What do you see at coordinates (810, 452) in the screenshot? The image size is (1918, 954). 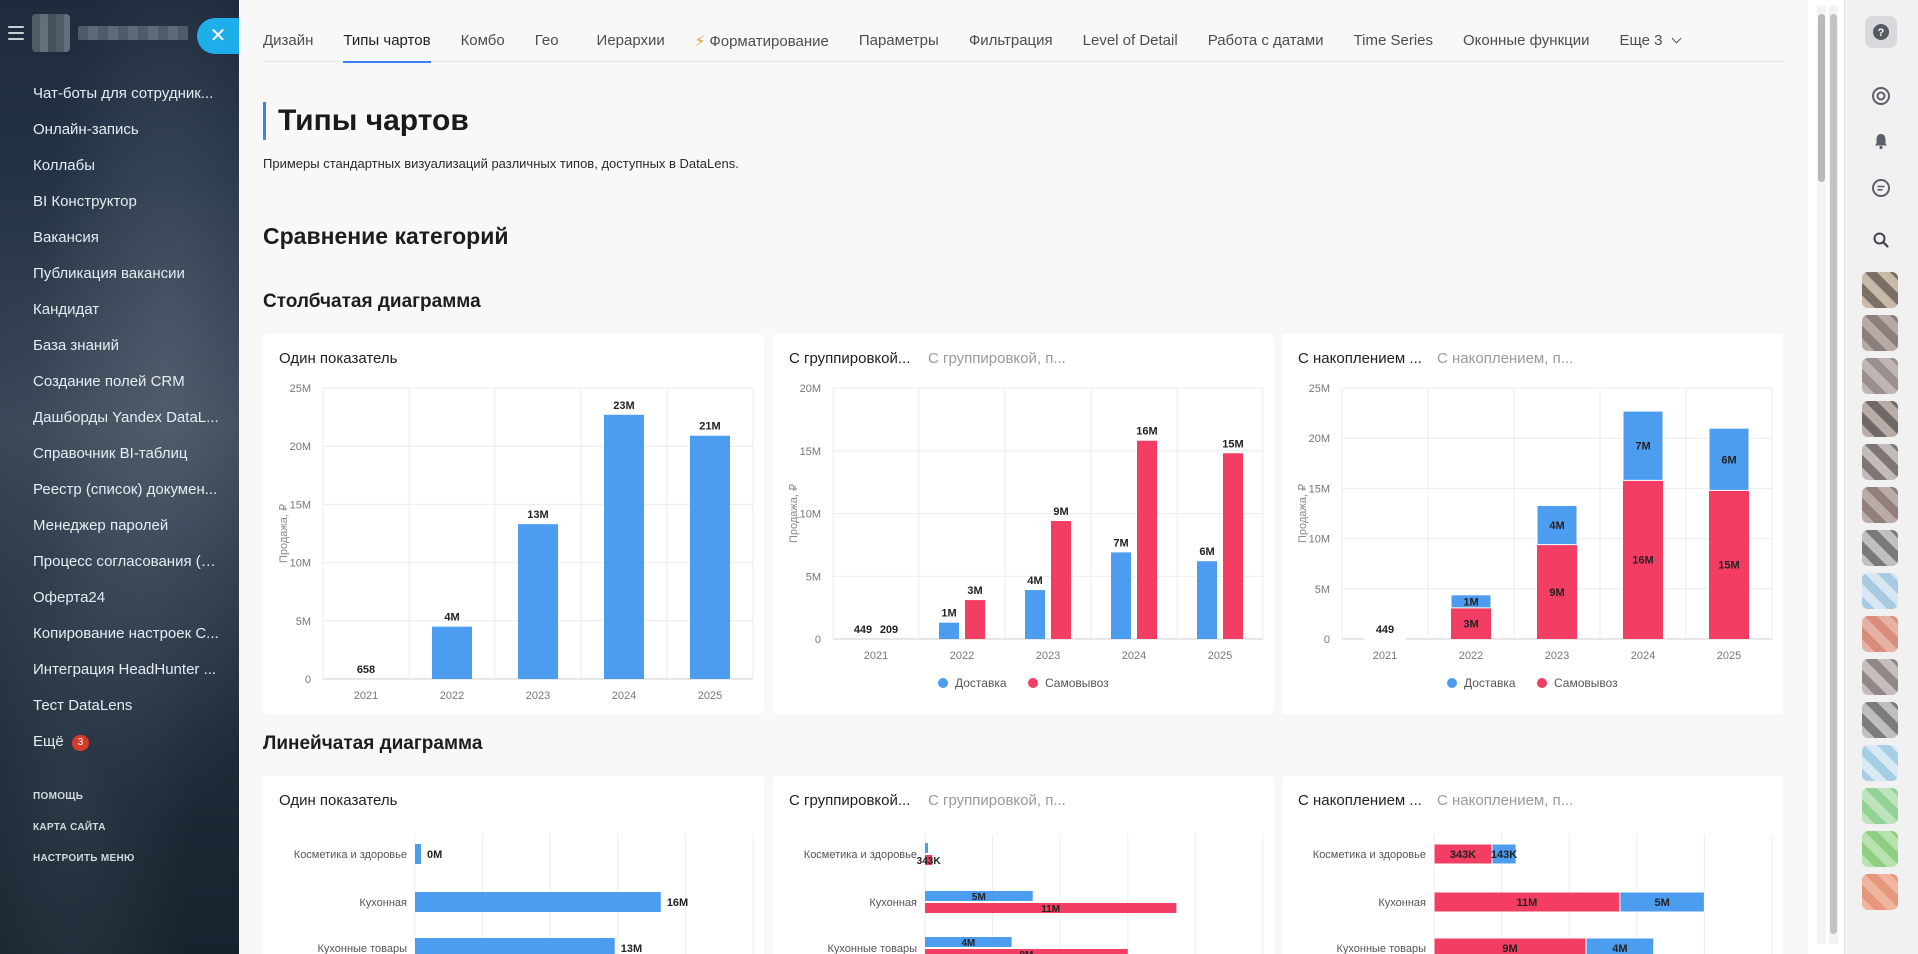 I see `y-tick-label: 15M` at bounding box center [810, 452].